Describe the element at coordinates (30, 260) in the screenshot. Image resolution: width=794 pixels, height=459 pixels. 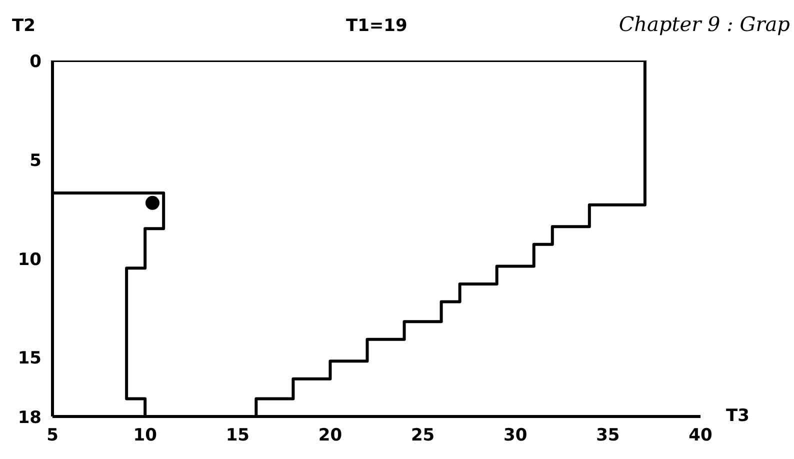
I see `y-tick-label: 10` at that location.